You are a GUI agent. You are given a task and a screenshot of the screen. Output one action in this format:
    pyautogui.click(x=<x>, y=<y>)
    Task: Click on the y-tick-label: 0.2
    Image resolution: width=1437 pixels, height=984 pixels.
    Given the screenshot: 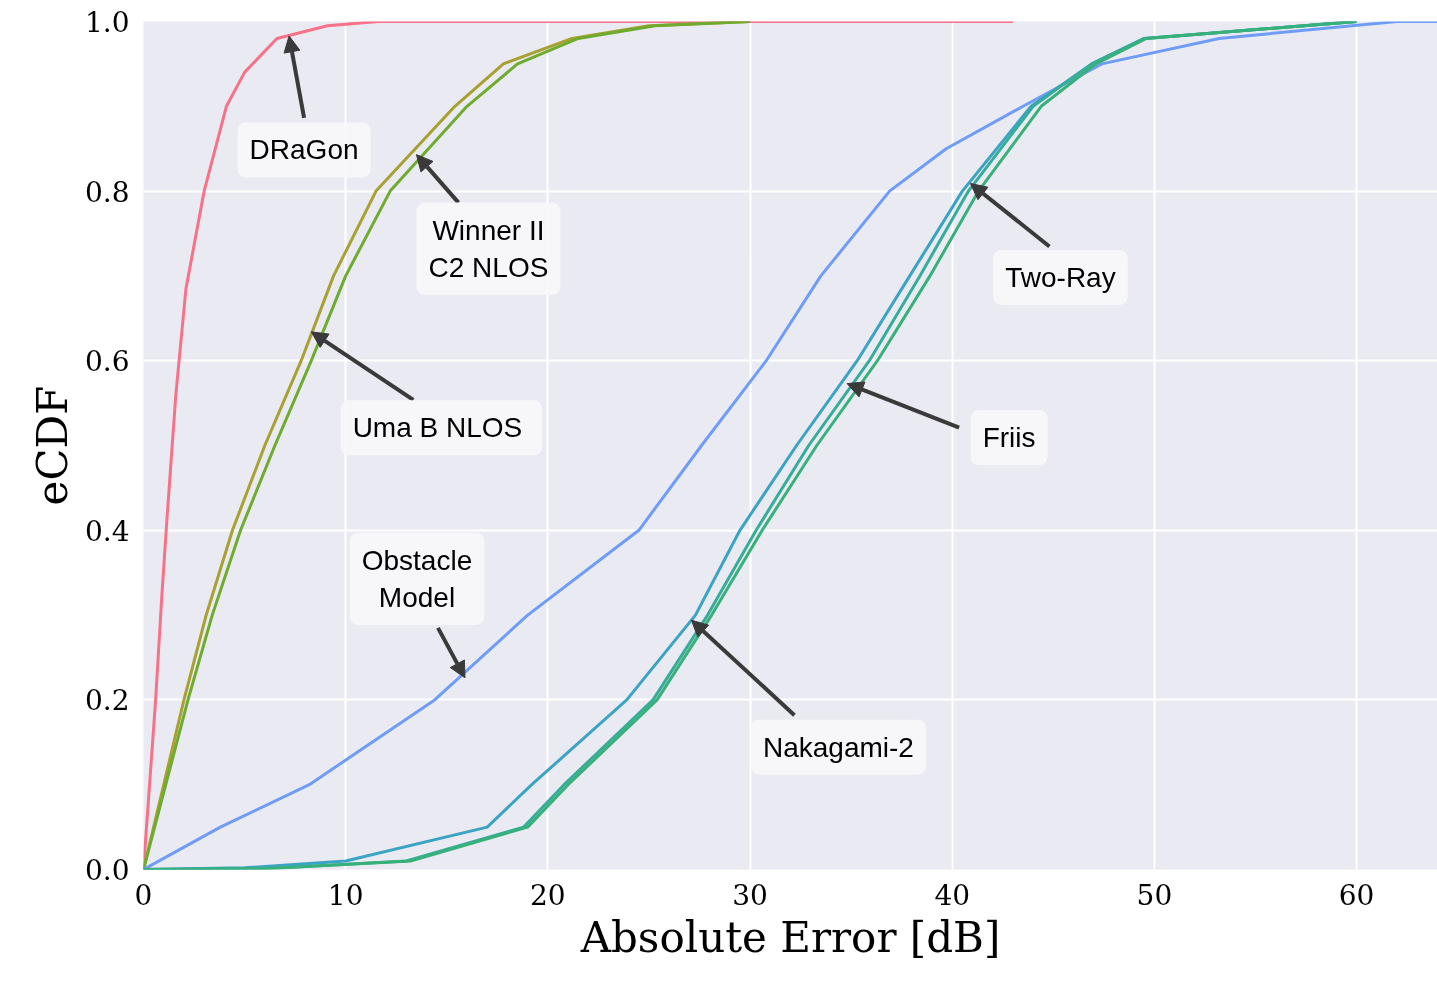 What is the action you would take?
    pyautogui.click(x=107, y=701)
    